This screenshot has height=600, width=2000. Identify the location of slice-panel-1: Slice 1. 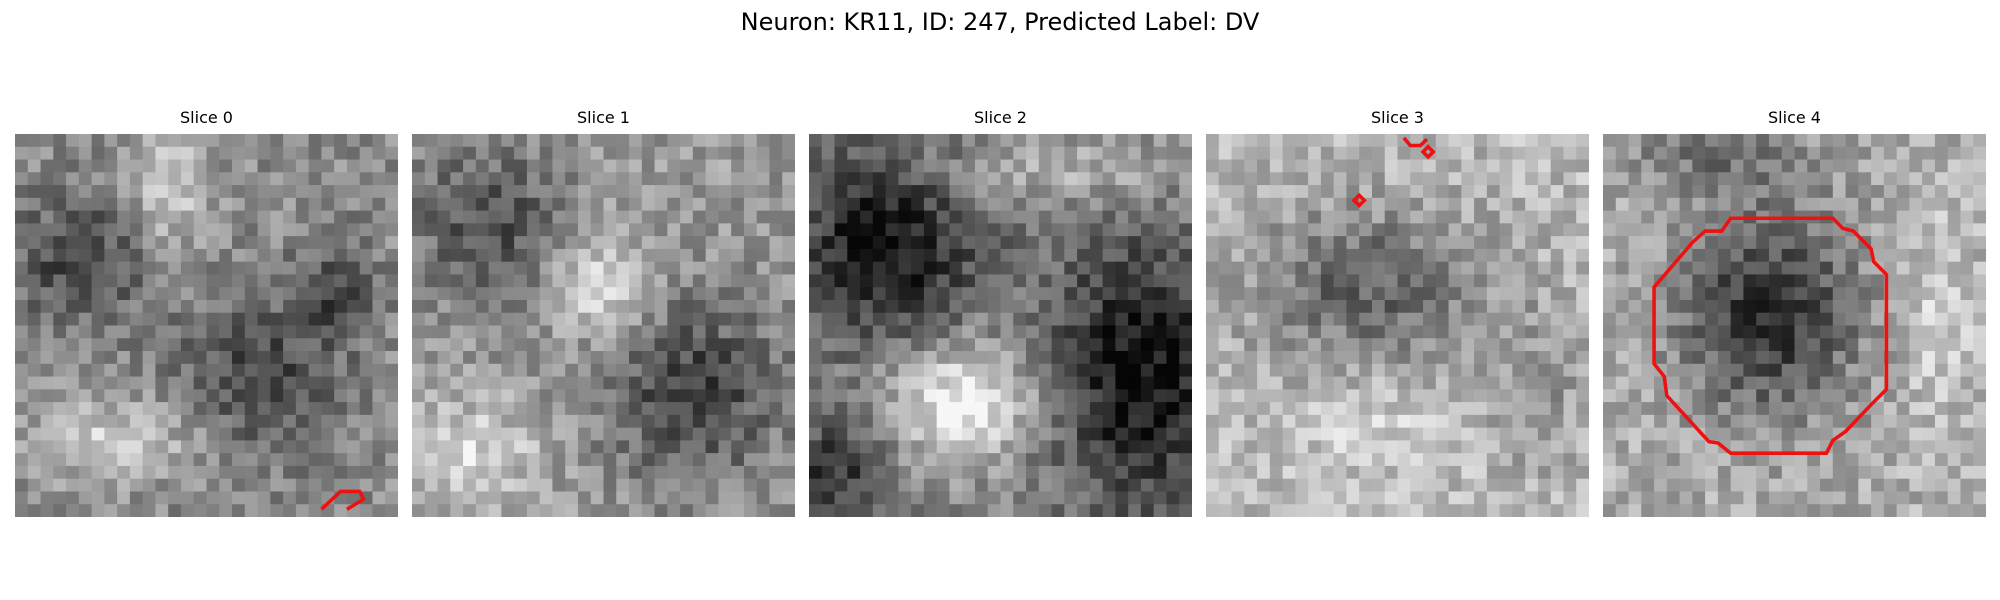
(603, 313).